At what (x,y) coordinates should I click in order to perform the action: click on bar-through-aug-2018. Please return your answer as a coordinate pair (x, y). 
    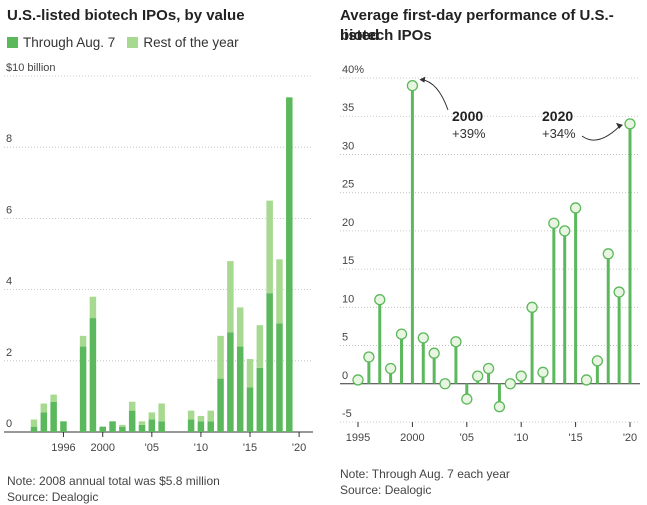
    Looking at the image, I should click on (279, 377).